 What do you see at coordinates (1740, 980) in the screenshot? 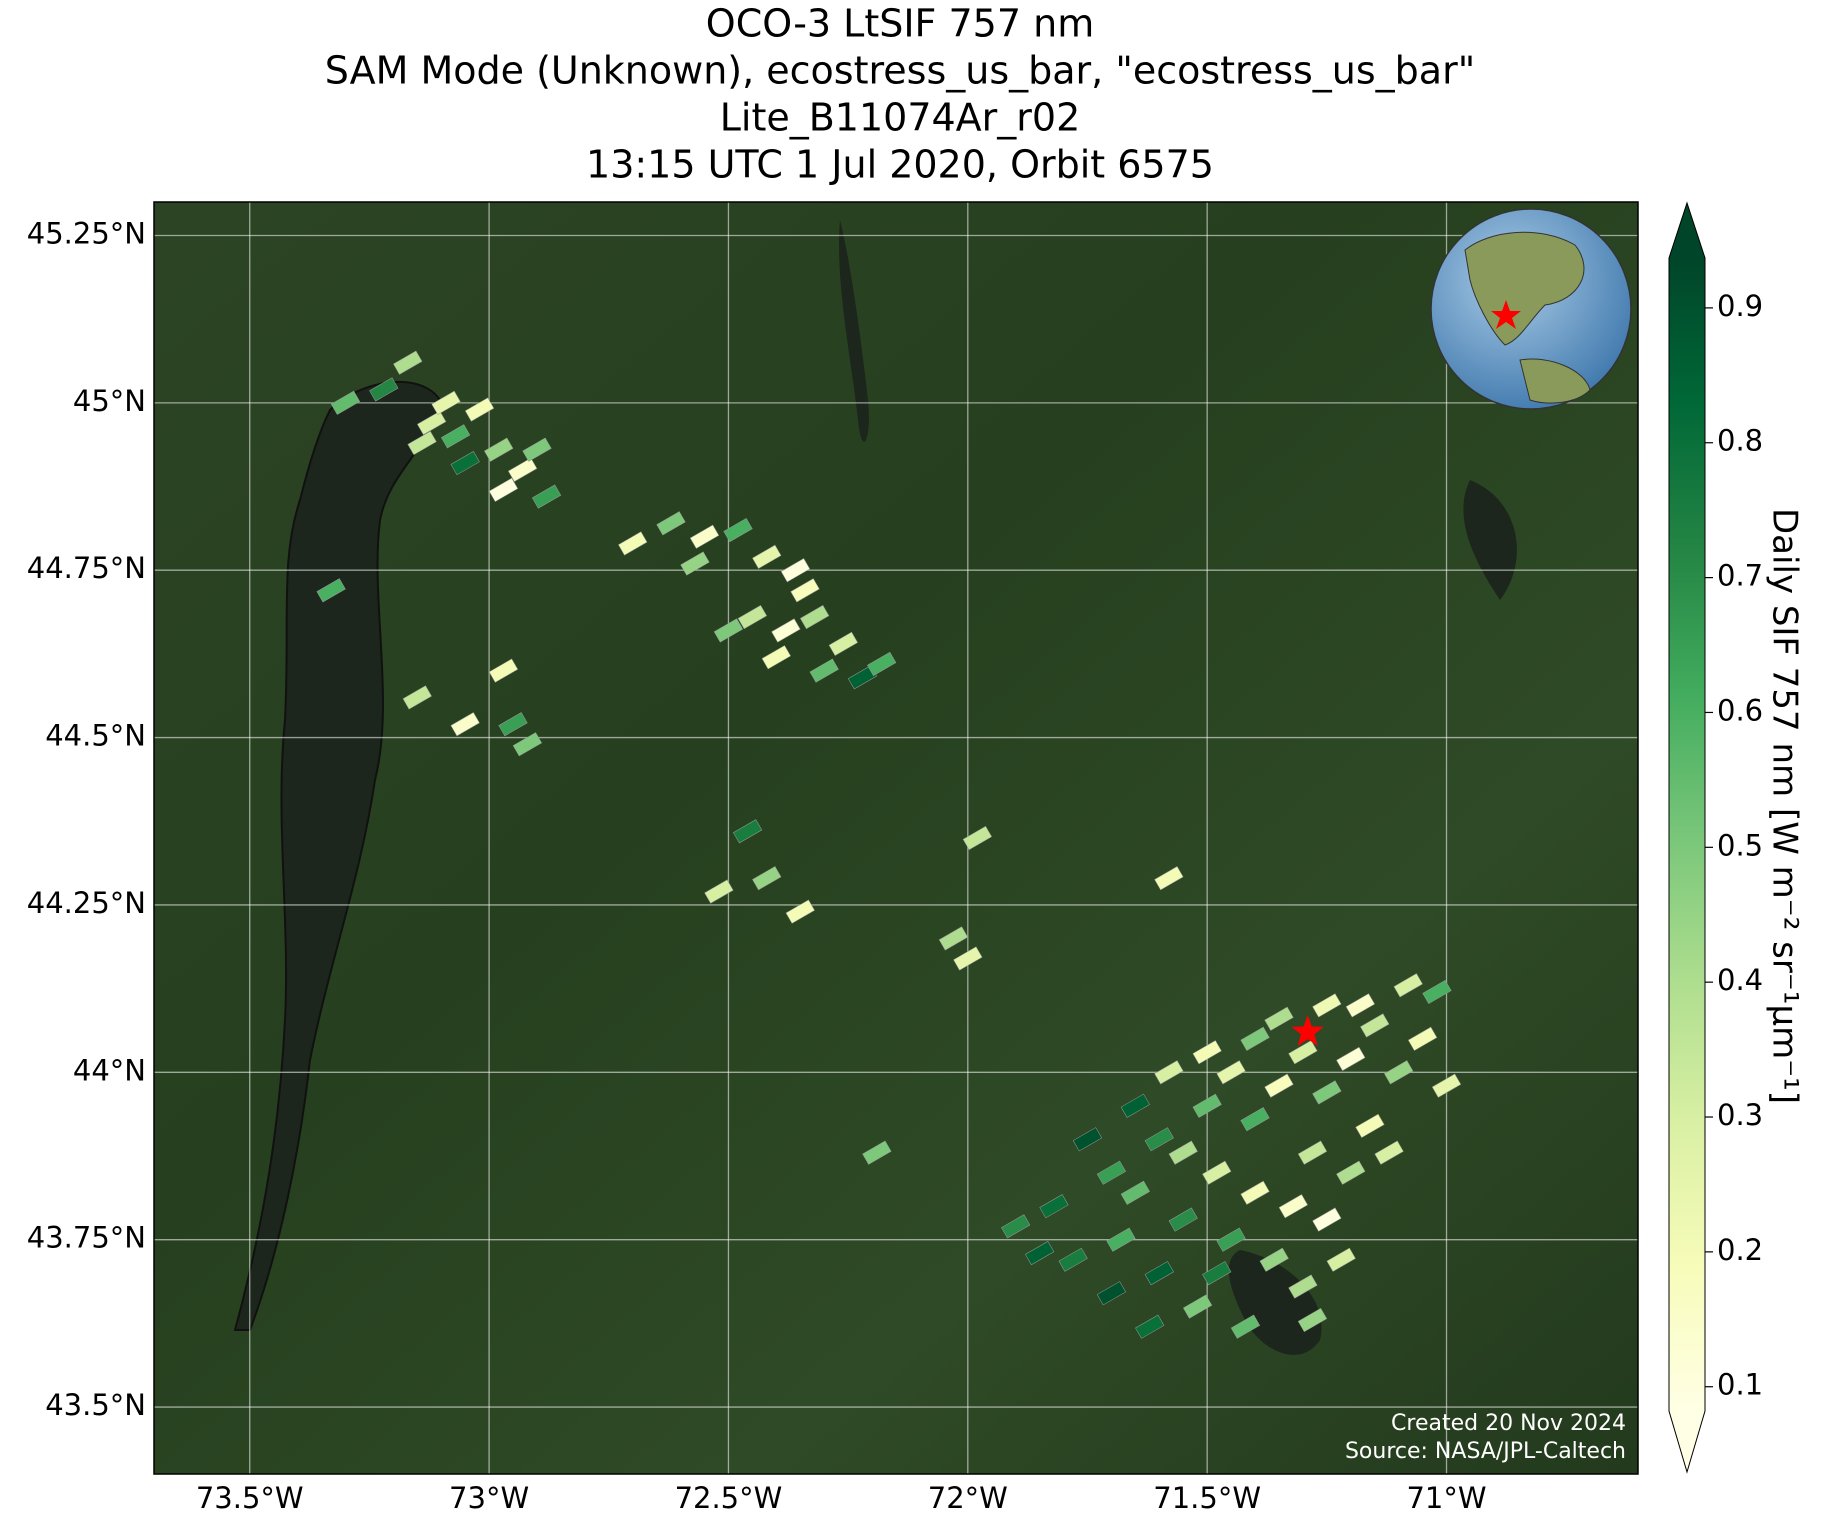
I see `colorbar-tick-label: 0.4` at bounding box center [1740, 980].